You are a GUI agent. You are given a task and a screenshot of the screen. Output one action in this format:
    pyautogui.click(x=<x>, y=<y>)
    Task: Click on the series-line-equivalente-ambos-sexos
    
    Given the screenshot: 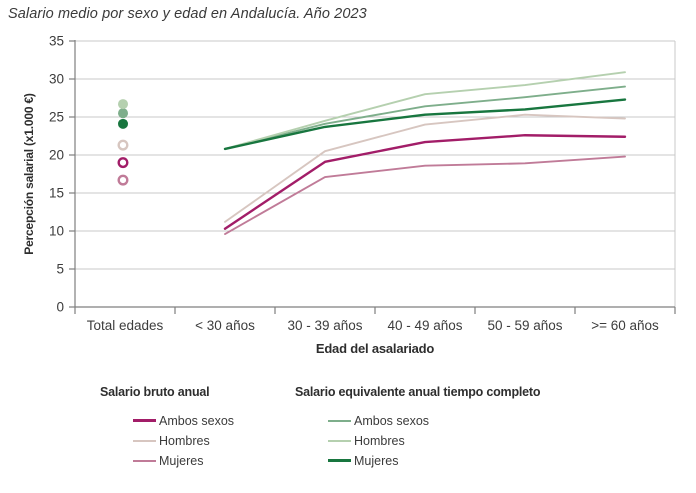 What is the action you would take?
    pyautogui.click(x=425, y=117)
    